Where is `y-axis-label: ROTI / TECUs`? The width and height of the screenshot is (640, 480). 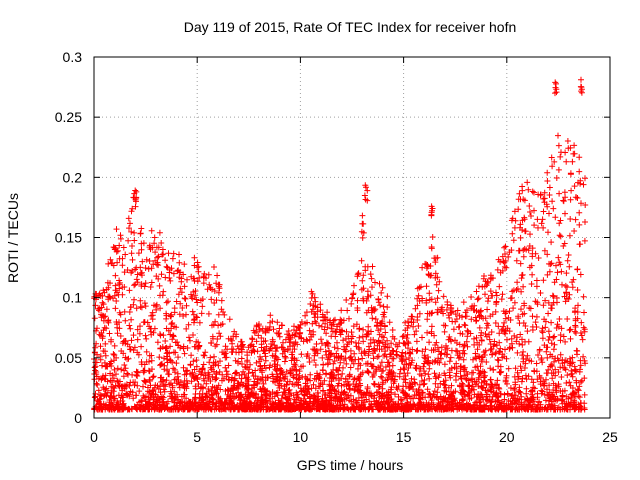 y-axis-label: ROTI / TECUs is located at coordinates (13, 238).